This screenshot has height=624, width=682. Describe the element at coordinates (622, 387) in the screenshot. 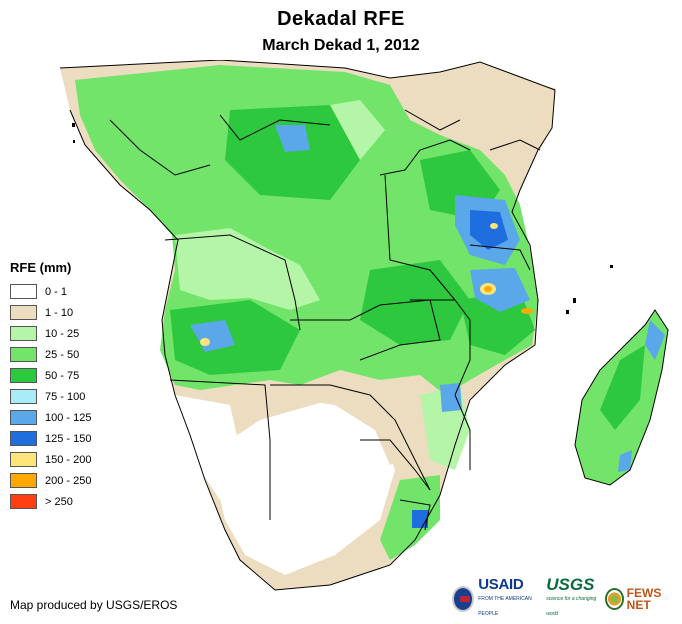

I see `madagascar-core` at that location.